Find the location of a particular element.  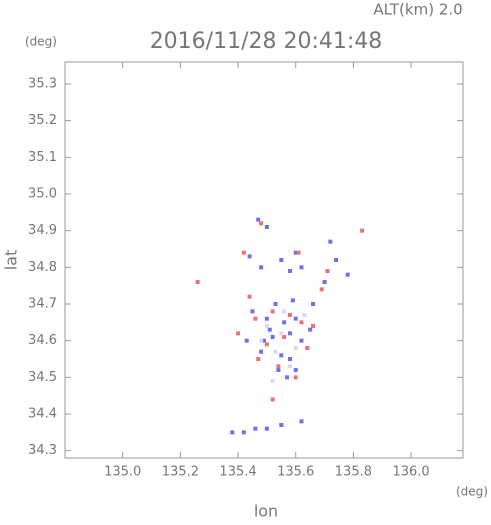

y-tick-label: 34.4 is located at coordinates (42, 414).